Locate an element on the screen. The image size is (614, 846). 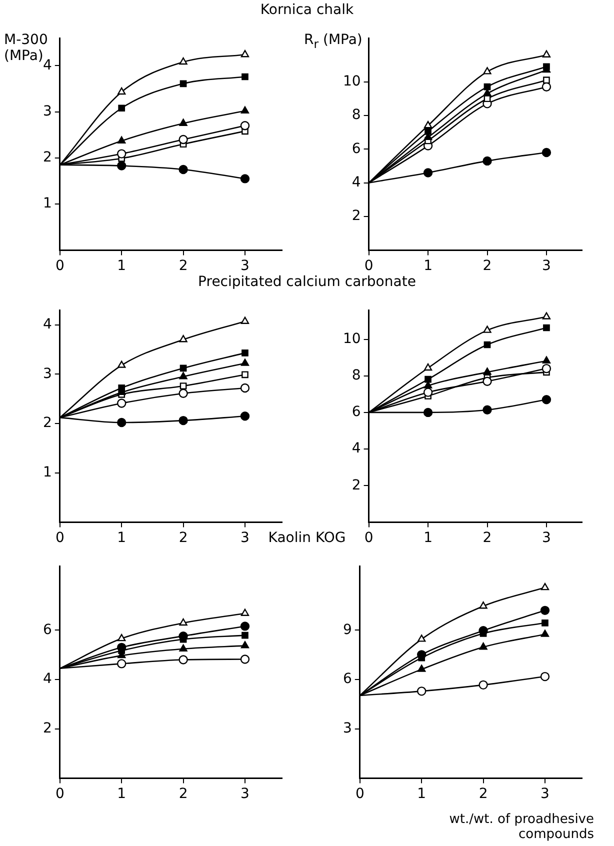
y-axis-title: R$_{r}$ (MPa) is located at coordinates (334, 42).